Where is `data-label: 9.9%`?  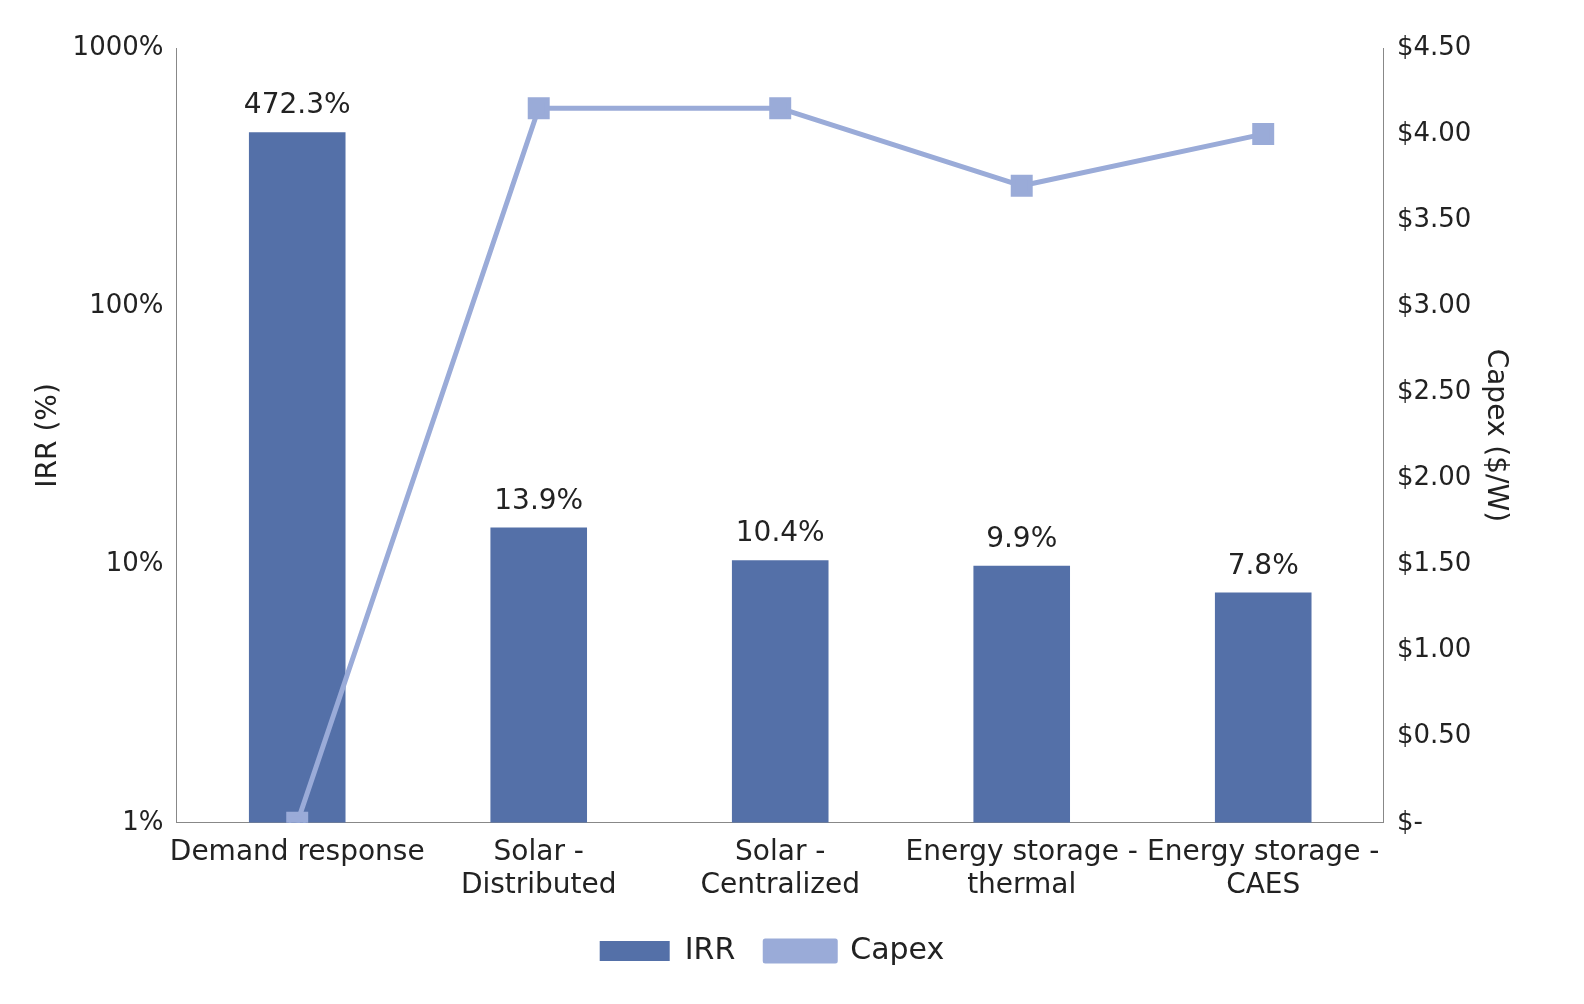
data-label: 9.9% is located at coordinates (1022, 537).